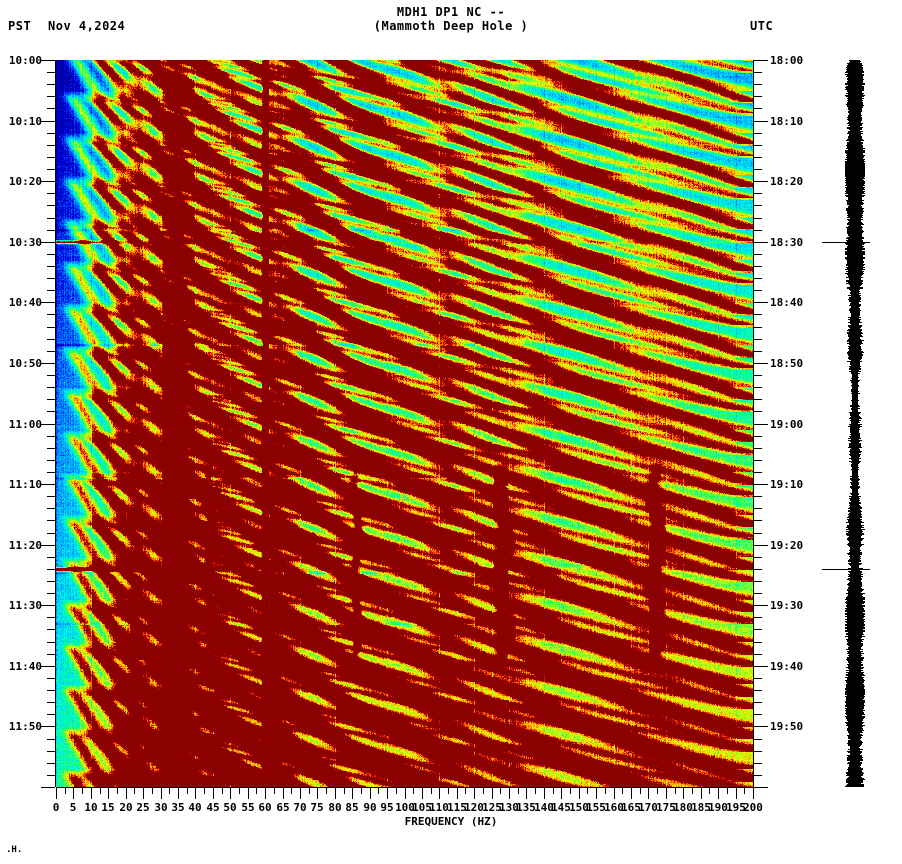  I want to click on x-label-75: 75, so click(317, 807).